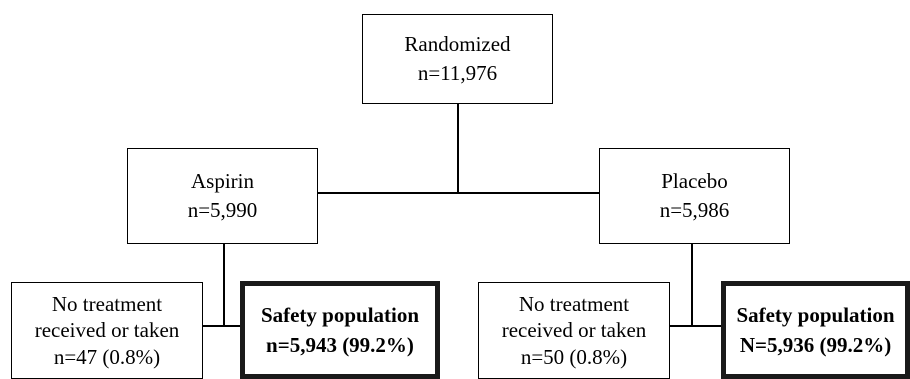  I want to click on randomized-box: Randomized n=11,976, so click(457, 59).